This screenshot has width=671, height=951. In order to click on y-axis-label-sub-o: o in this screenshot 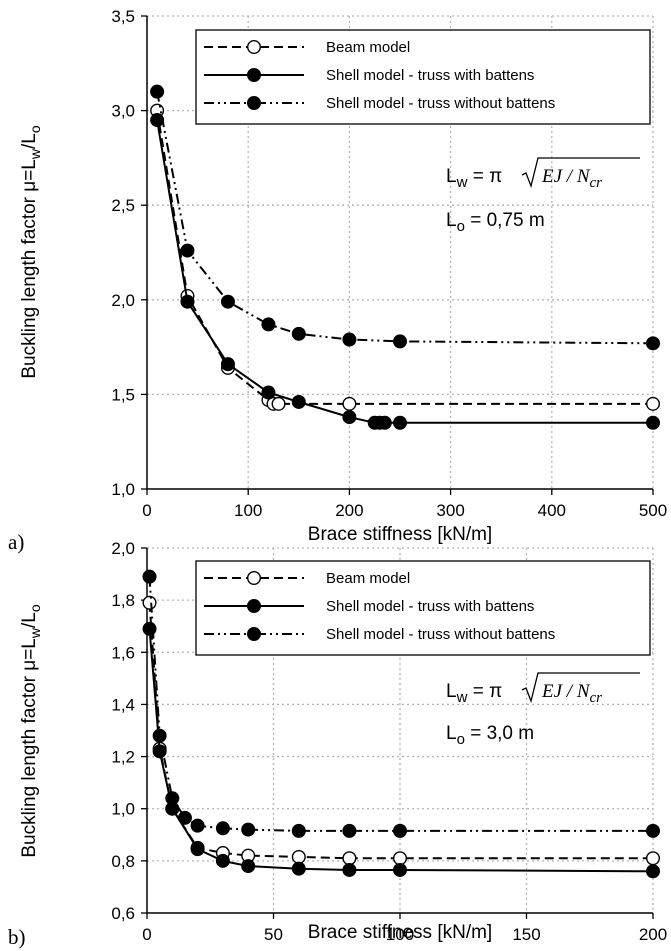, I will do `click(35, 608)`.